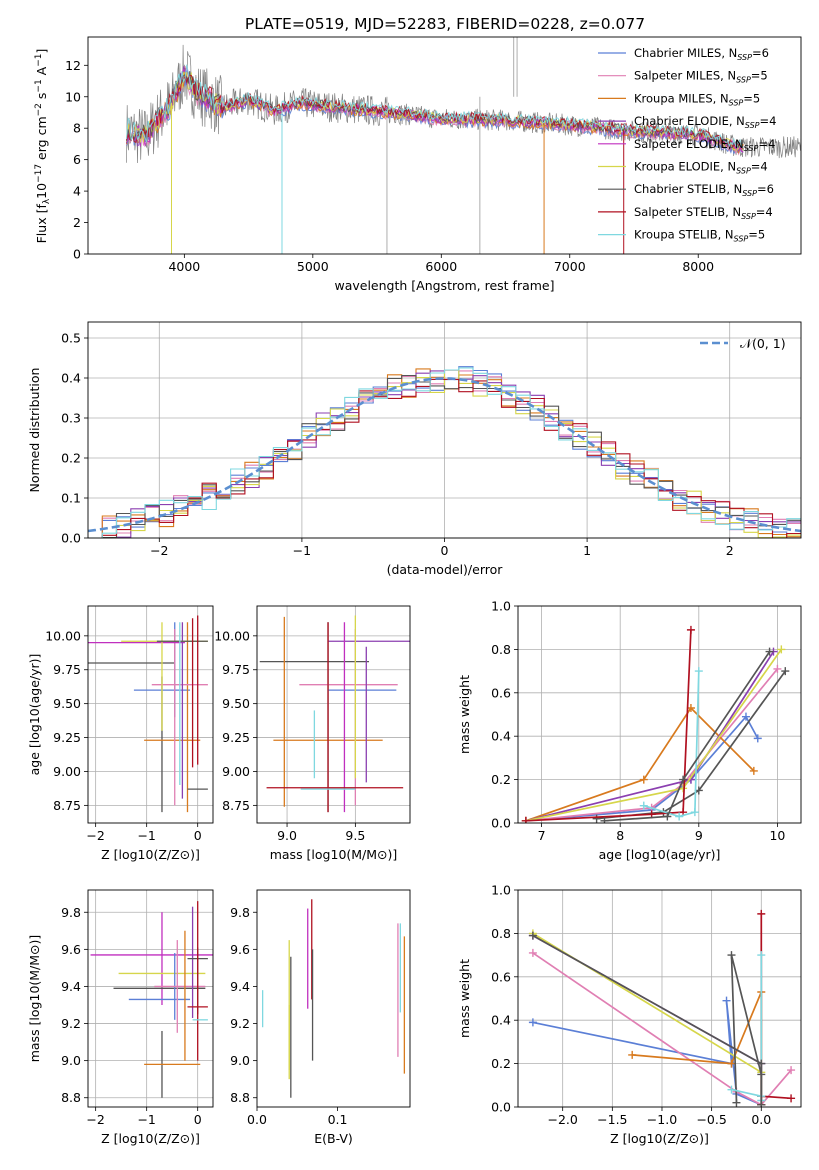 The image size is (819, 1170). Describe the element at coordinates (73, 65) in the screenshot. I see `y-tick-label: 12` at that location.